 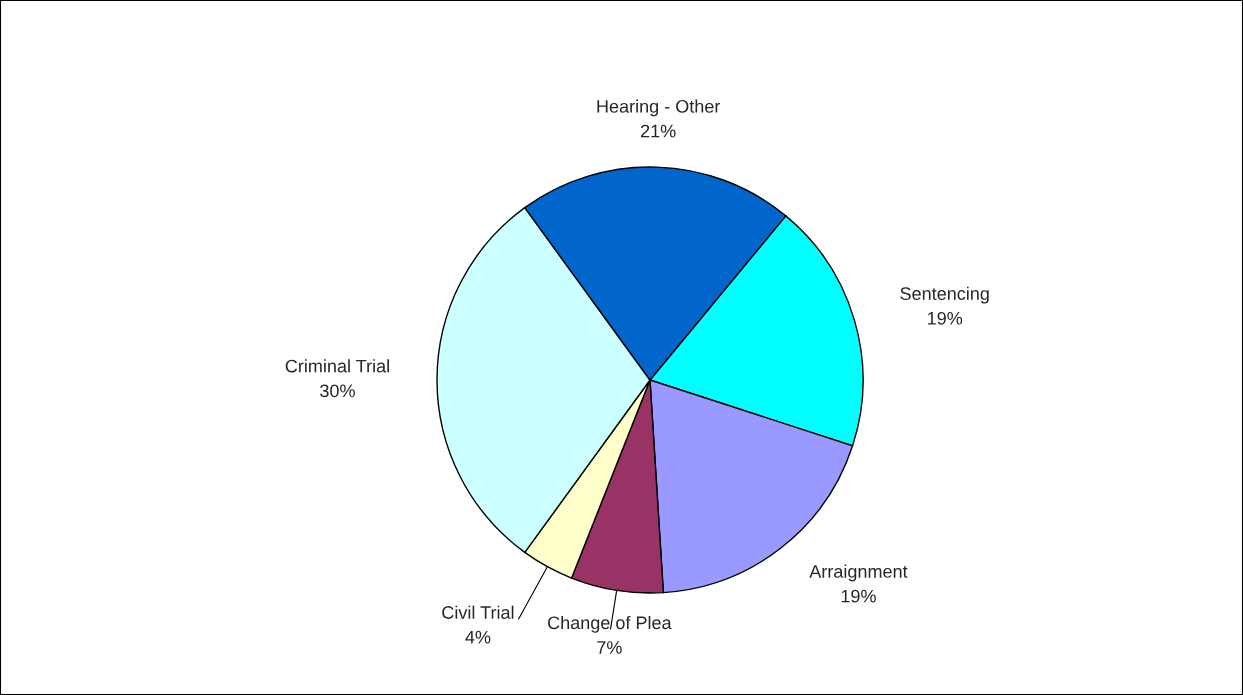 What do you see at coordinates (610, 624) in the screenshot?
I see `slice-label: Change of Plea` at bounding box center [610, 624].